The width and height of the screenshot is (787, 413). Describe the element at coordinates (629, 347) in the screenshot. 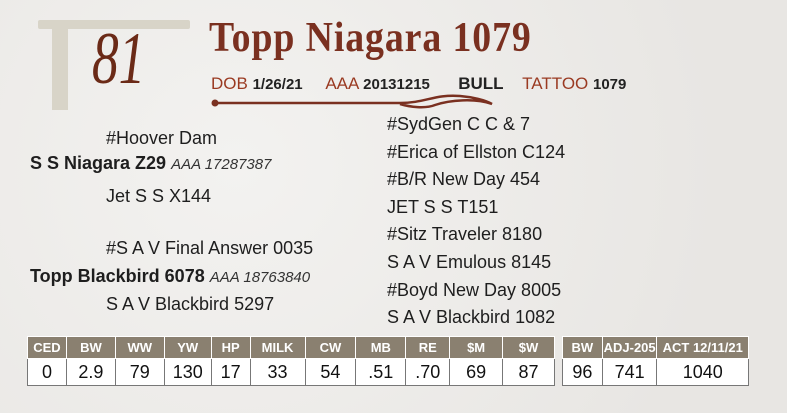

I see `column-header: ADJ-205` at that location.